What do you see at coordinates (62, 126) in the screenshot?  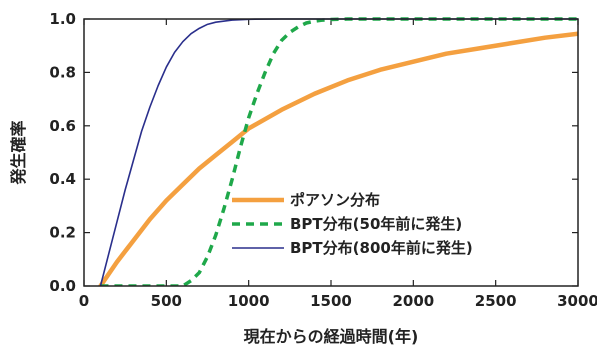 I see `y-tick-label: 0.6` at bounding box center [62, 126].